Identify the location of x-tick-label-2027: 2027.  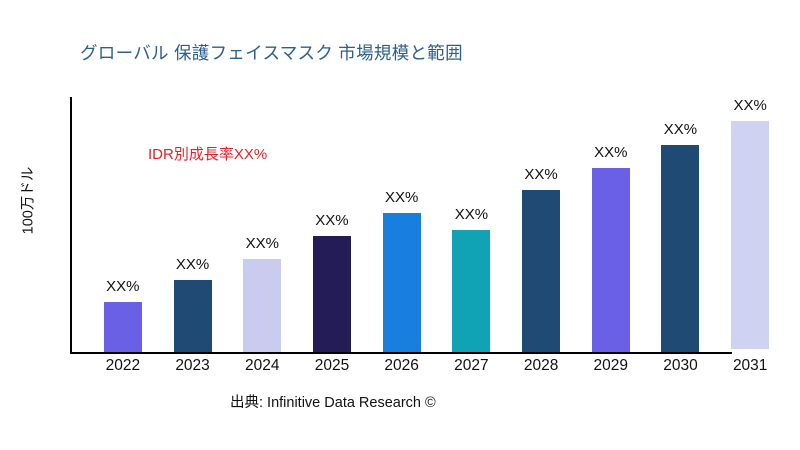
(471, 365).